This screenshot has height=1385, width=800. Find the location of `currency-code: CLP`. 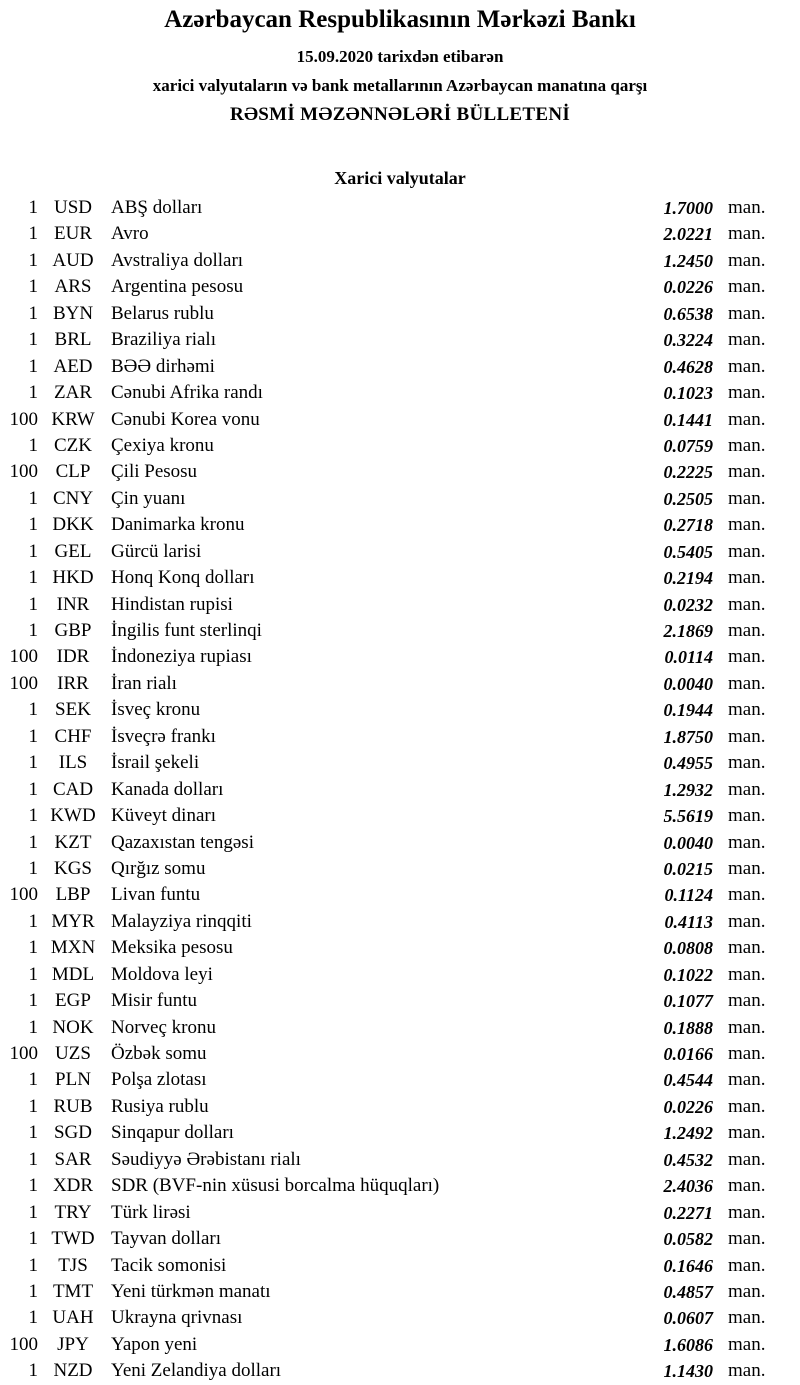

currency-code: CLP is located at coordinates (73, 472).